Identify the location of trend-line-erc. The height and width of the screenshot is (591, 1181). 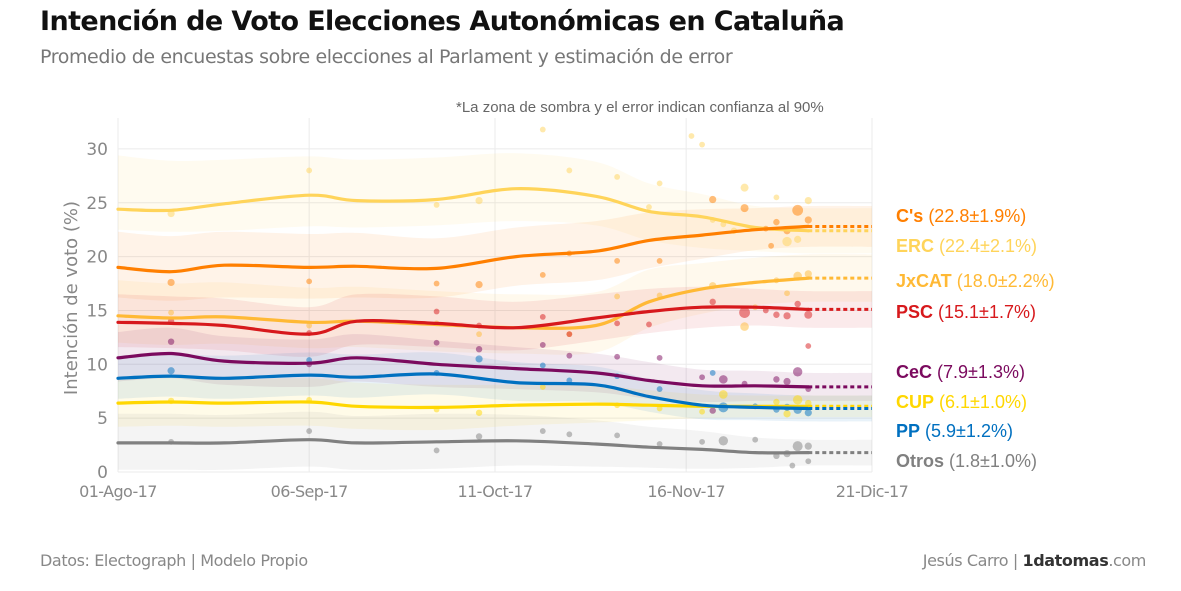
(463, 210).